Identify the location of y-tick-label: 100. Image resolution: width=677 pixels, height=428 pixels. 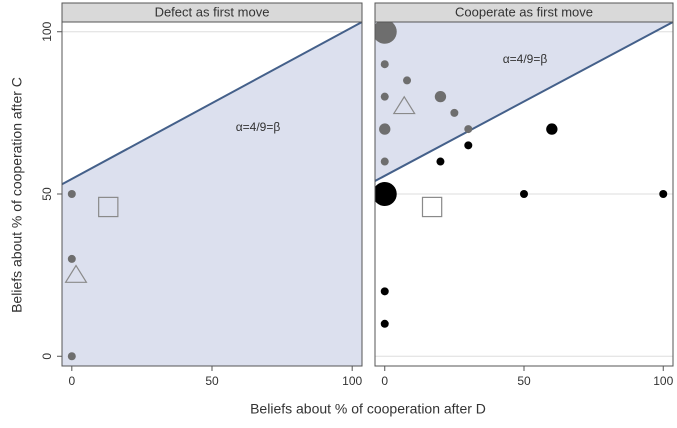
(47, 31).